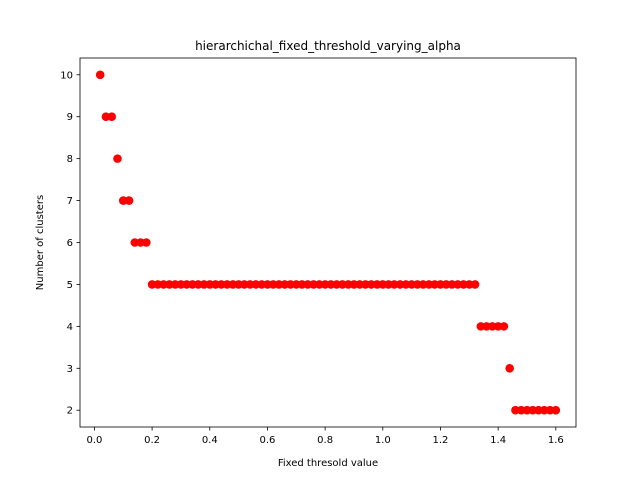 The height and width of the screenshot is (480, 640). I want to click on x-tick-label: 0.4, so click(210, 440).